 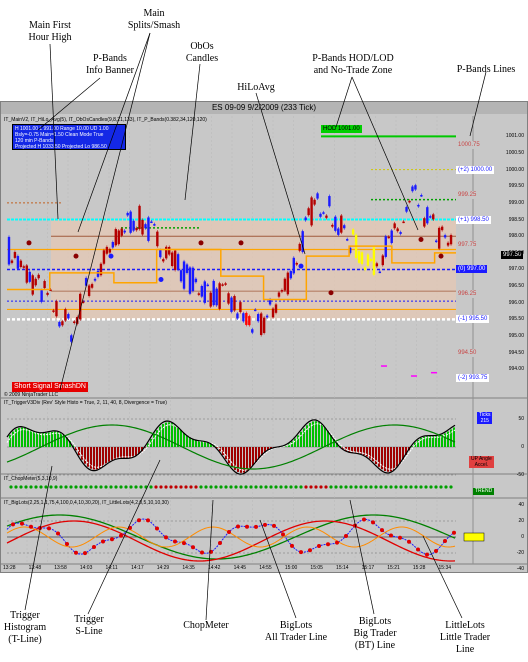 What do you see at coordinates (35, 568) in the screenshot?
I see `time-axis-label: 13:48` at bounding box center [35, 568].